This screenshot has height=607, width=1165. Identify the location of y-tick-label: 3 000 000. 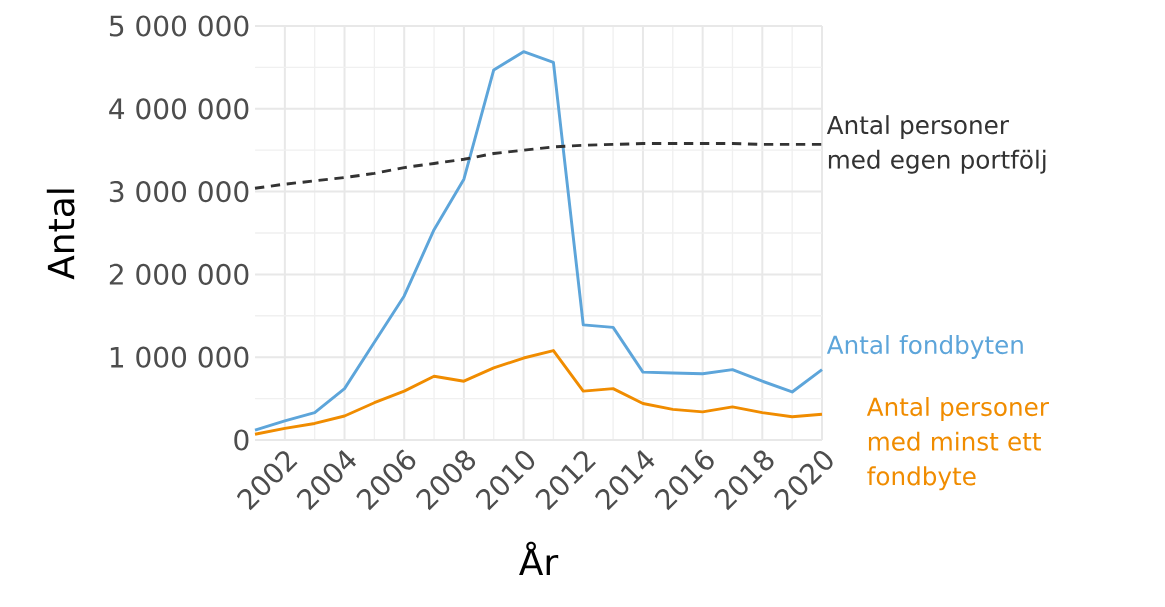
(179, 192).